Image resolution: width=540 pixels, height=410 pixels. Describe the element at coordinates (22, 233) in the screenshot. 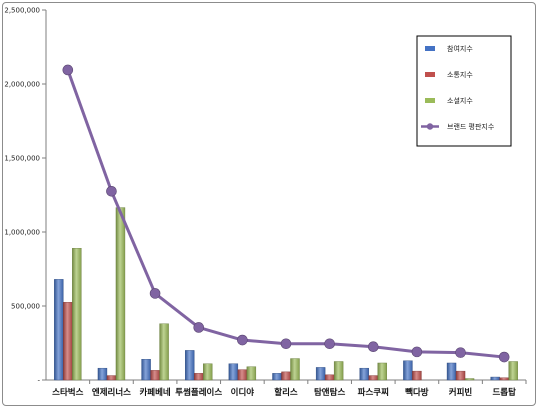

I see `y-tick-label: 1,000,000` at that location.